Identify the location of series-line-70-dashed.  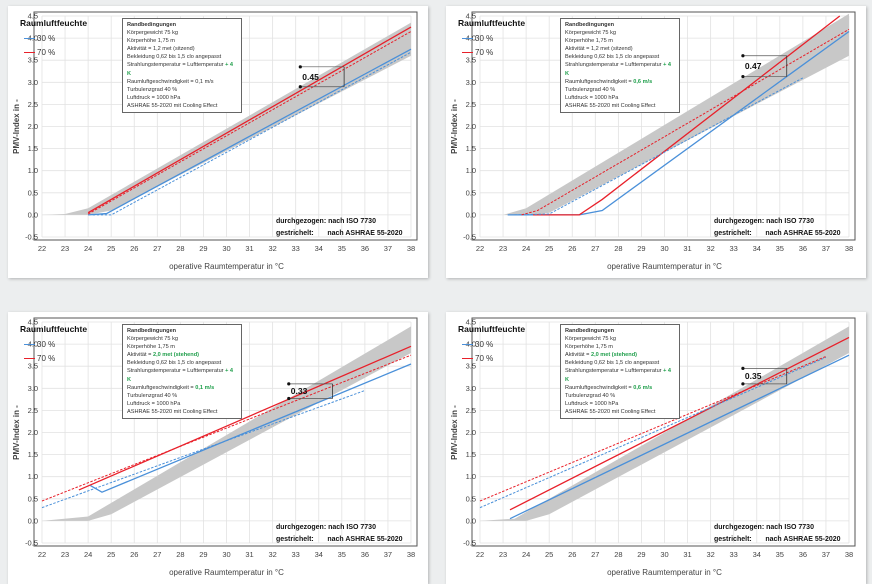
(249, 123).